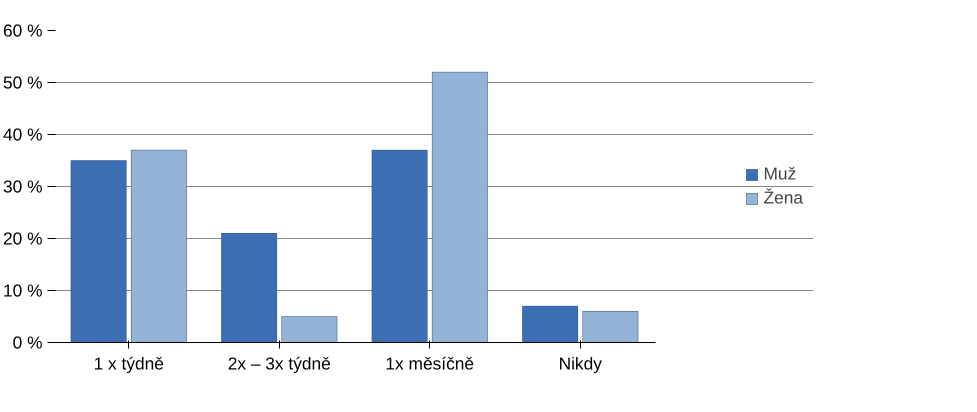 The width and height of the screenshot is (977, 412). What do you see at coordinates (23, 82) in the screenshot?
I see `y-tick-label: 50 %` at bounding box center [23, 82].